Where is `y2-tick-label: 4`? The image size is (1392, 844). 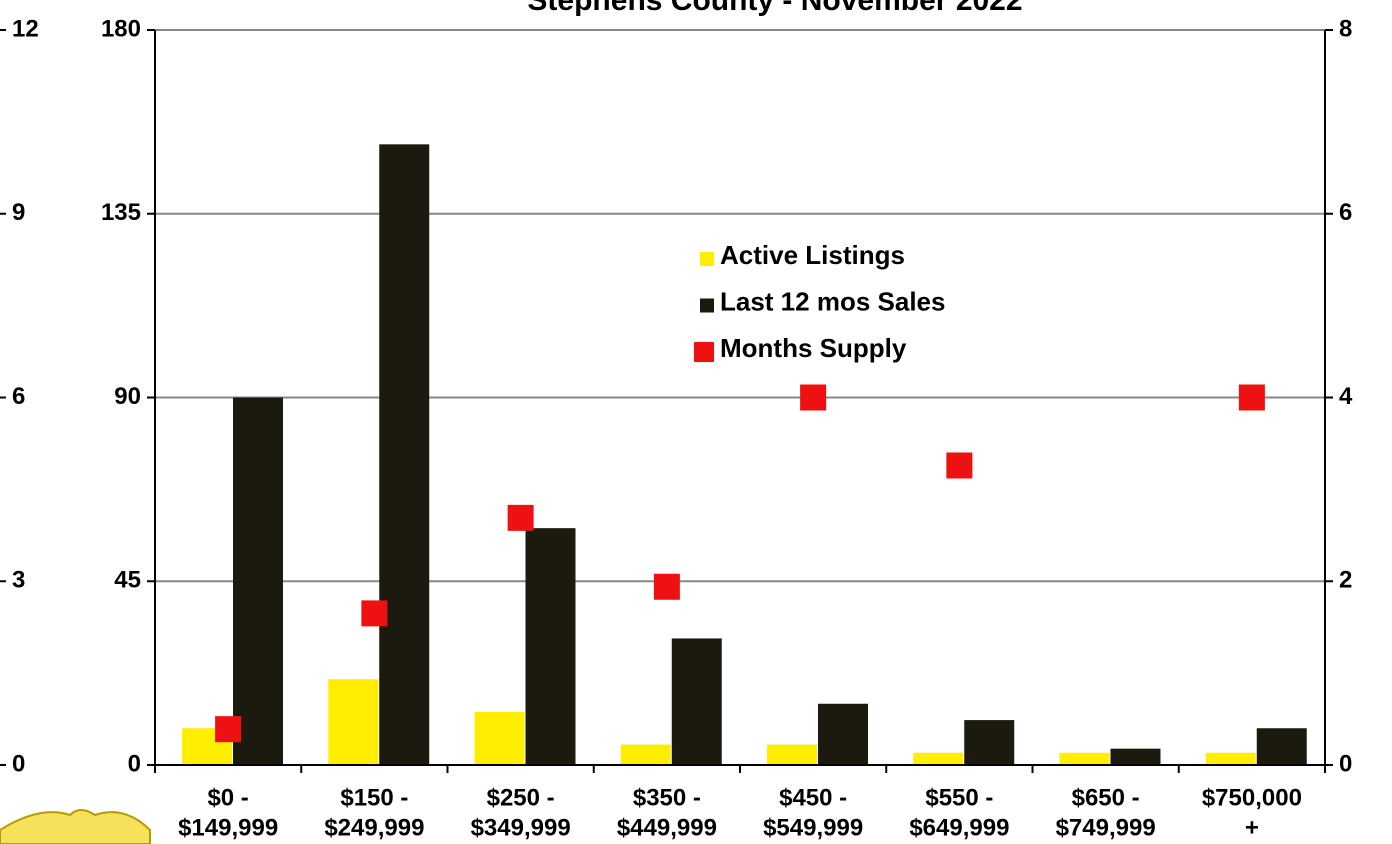
y2-tick-label: 4 is located at coordinates (1346, 396).